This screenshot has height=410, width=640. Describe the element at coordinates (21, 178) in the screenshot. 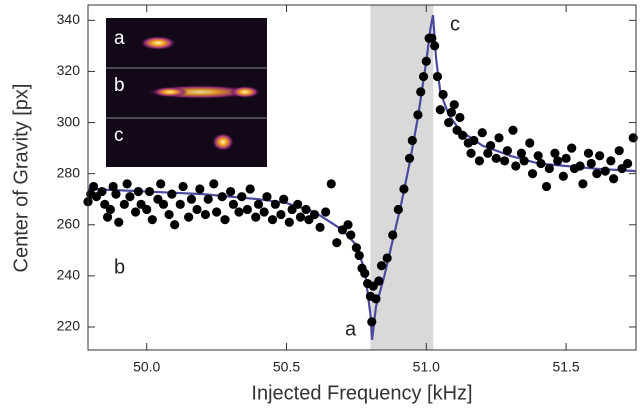

I see `y-axis-label: Center of Gravity [px]` at that location.